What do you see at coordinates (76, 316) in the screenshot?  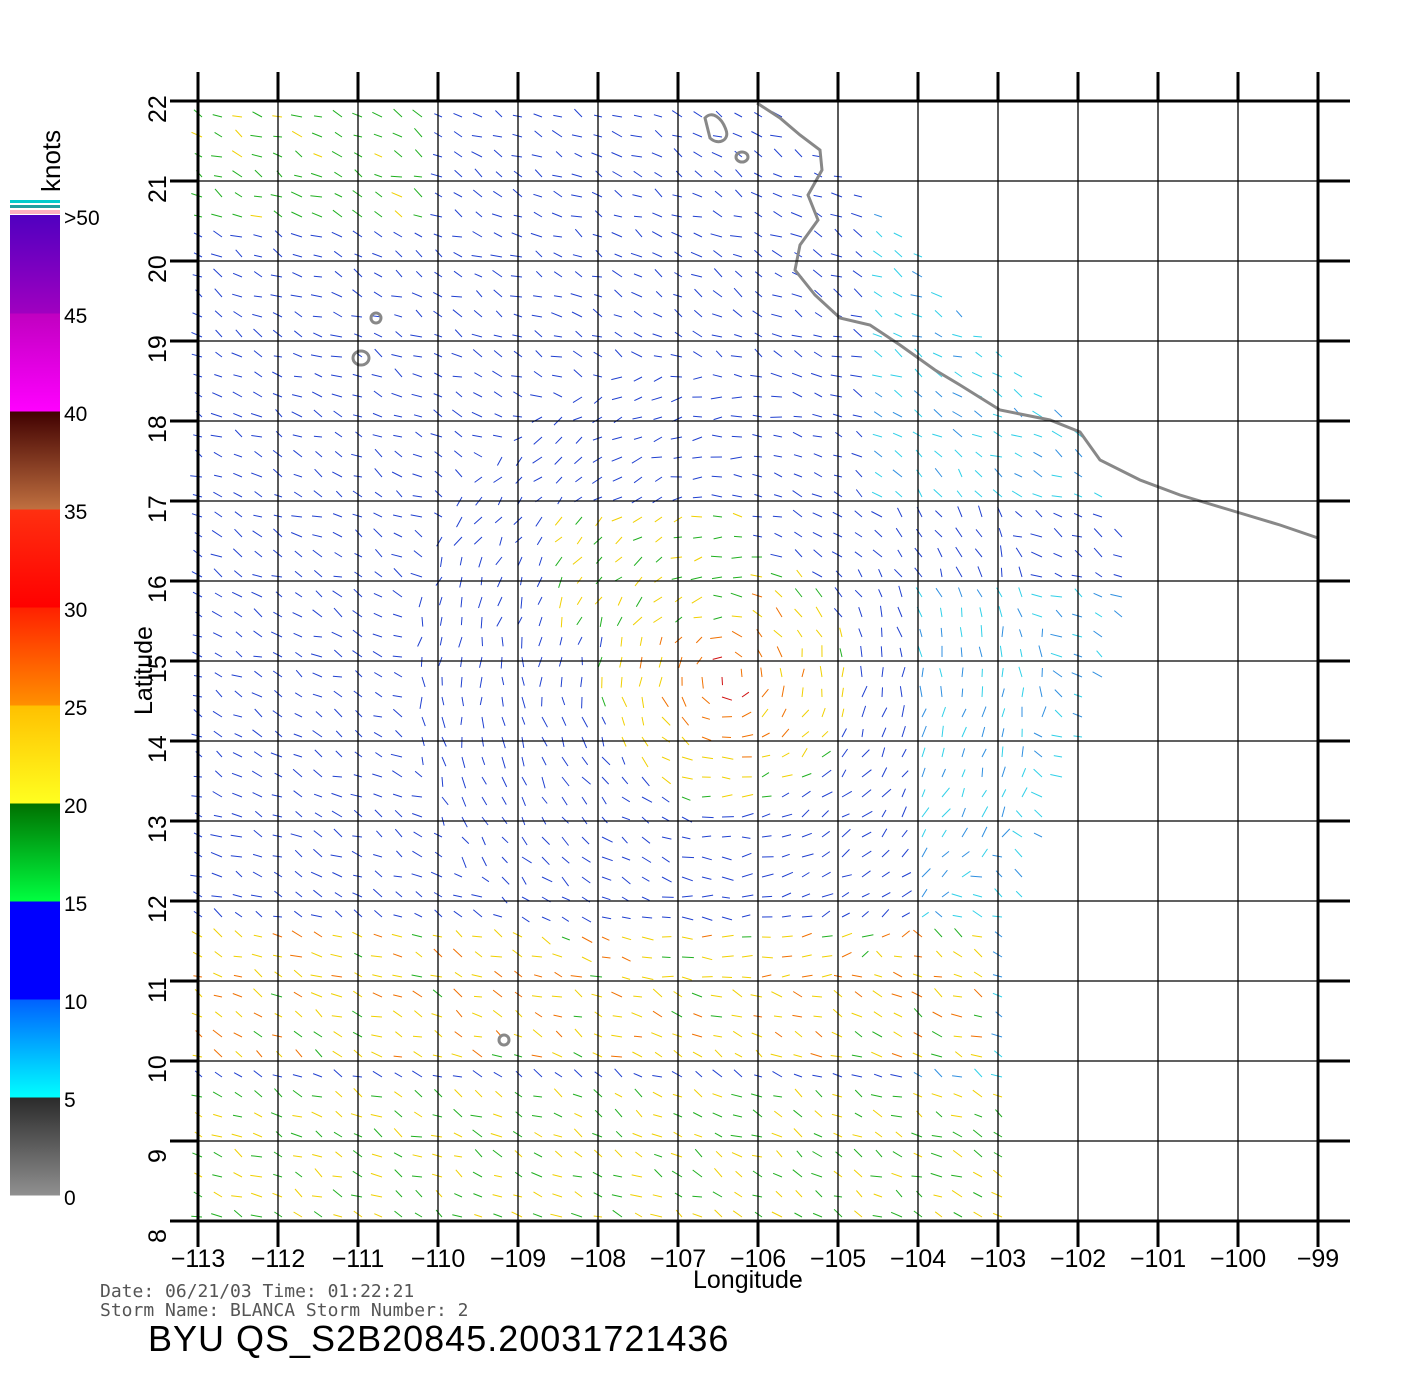 I see `colorbar-tick-label: 45` at bounding box center [76, 316].